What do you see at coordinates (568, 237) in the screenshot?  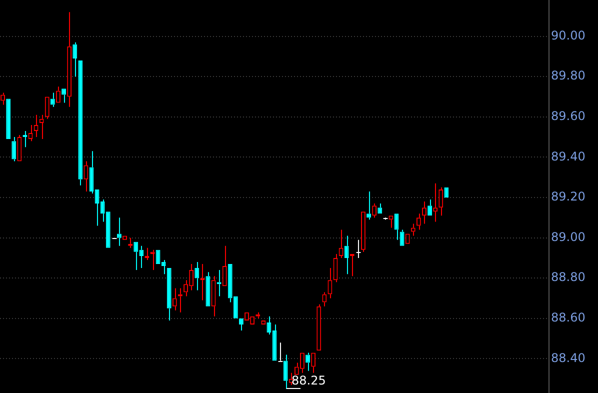 I see `y-tick-label: 89.00` at bounding box center [568, 237].